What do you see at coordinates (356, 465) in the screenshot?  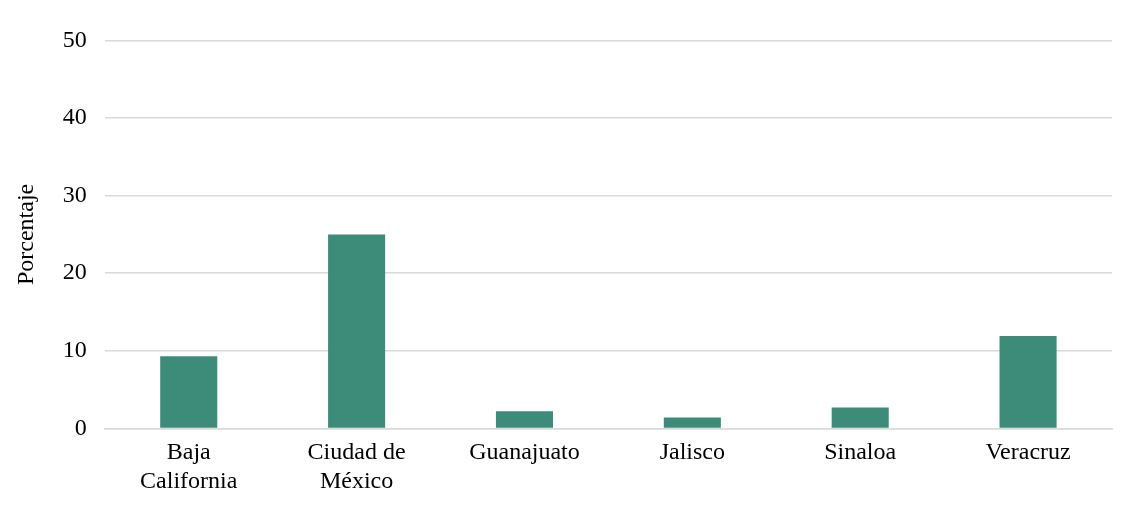 I see `x-tick-label: Ciudad de México` at bounding box center [356, 465].